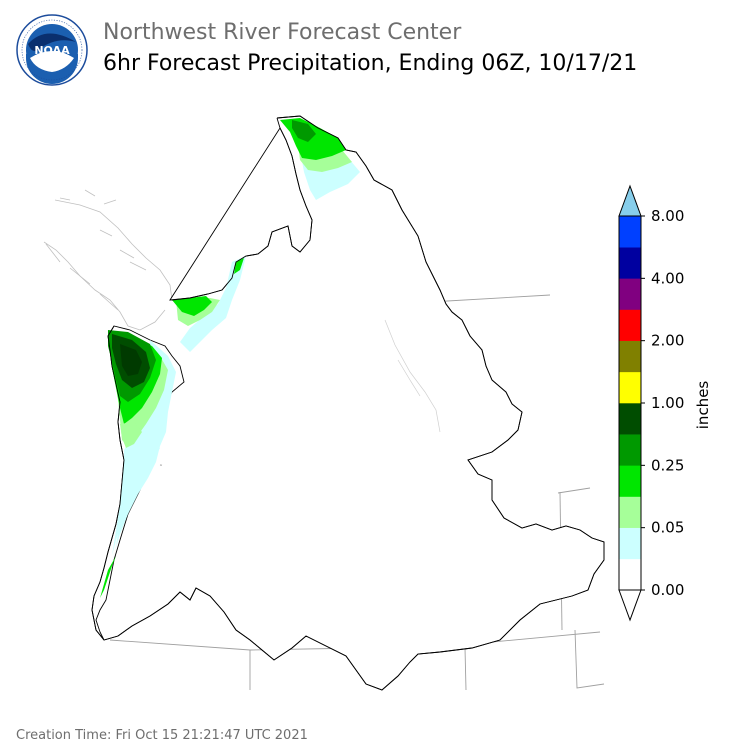  Describe the element at coordinates (630, 200) in the screenshot. I see `colorbar-over-triangle` at that location.